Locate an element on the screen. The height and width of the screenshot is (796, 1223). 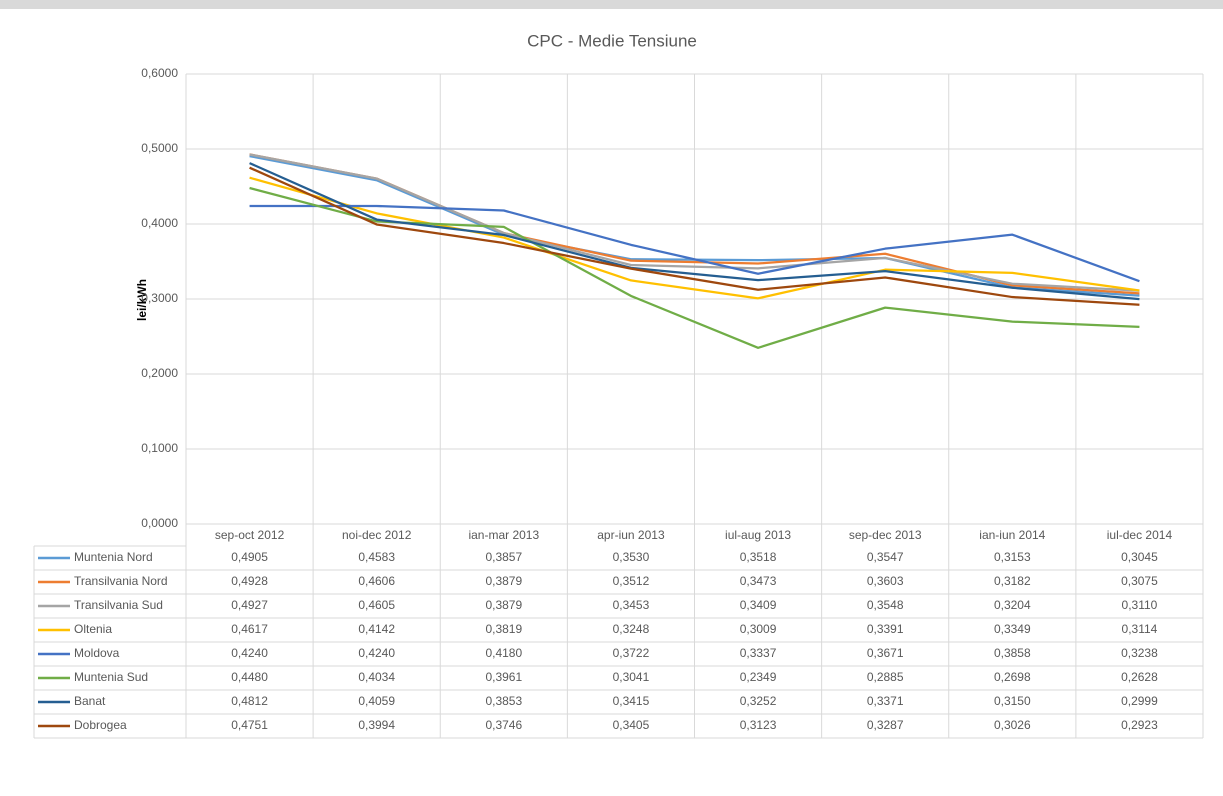
table-value: 0,3548 is located at coordinates (885, 605).